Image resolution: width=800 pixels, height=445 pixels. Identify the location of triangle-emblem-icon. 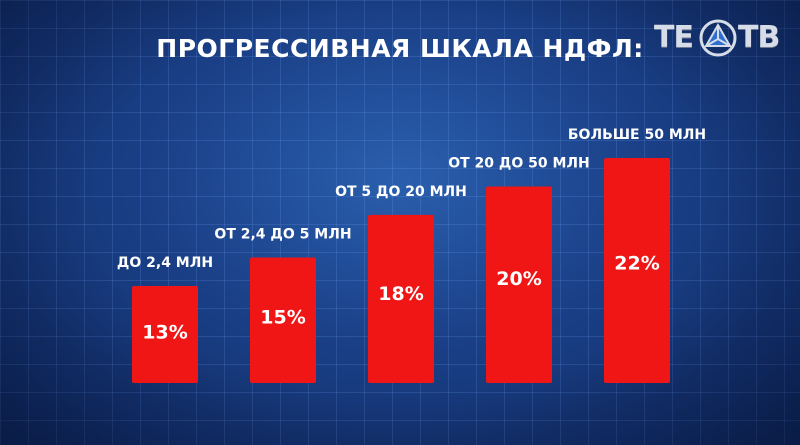
(718, 38).